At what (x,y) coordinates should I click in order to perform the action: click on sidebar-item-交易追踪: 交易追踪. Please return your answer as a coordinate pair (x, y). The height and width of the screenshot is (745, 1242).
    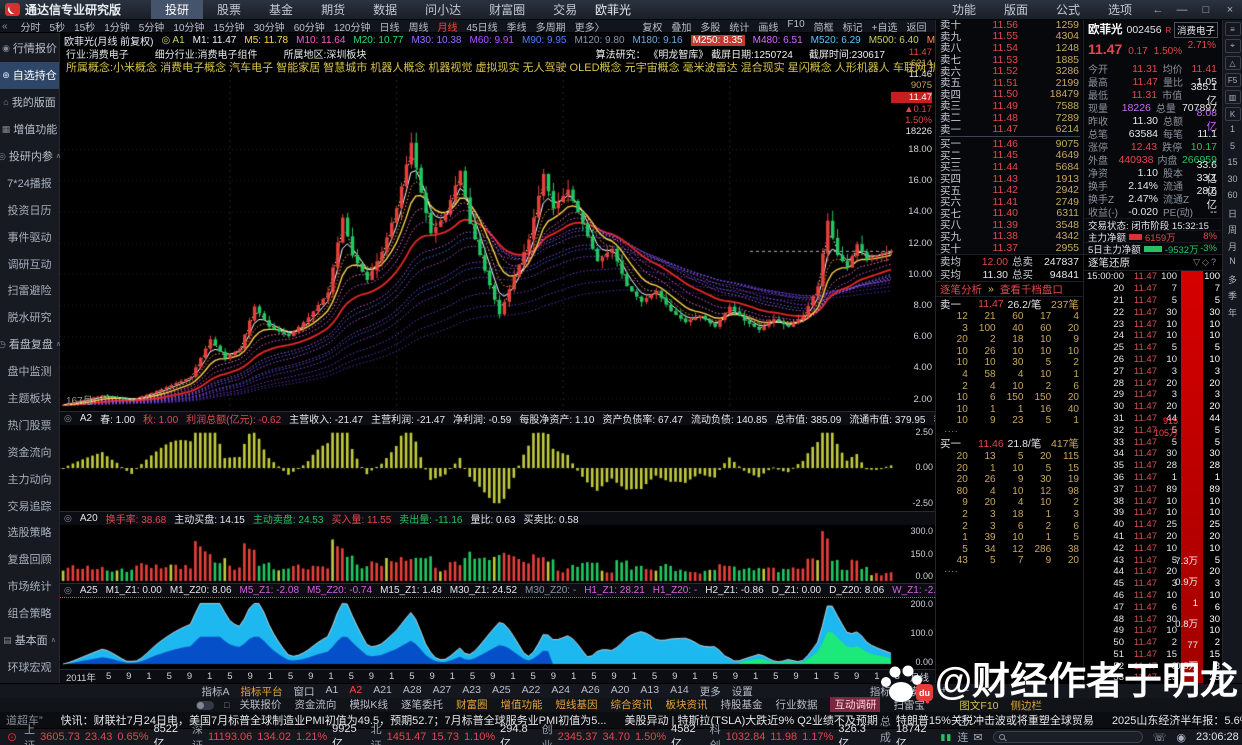
    Looking at the image, I should click on (29, 505).